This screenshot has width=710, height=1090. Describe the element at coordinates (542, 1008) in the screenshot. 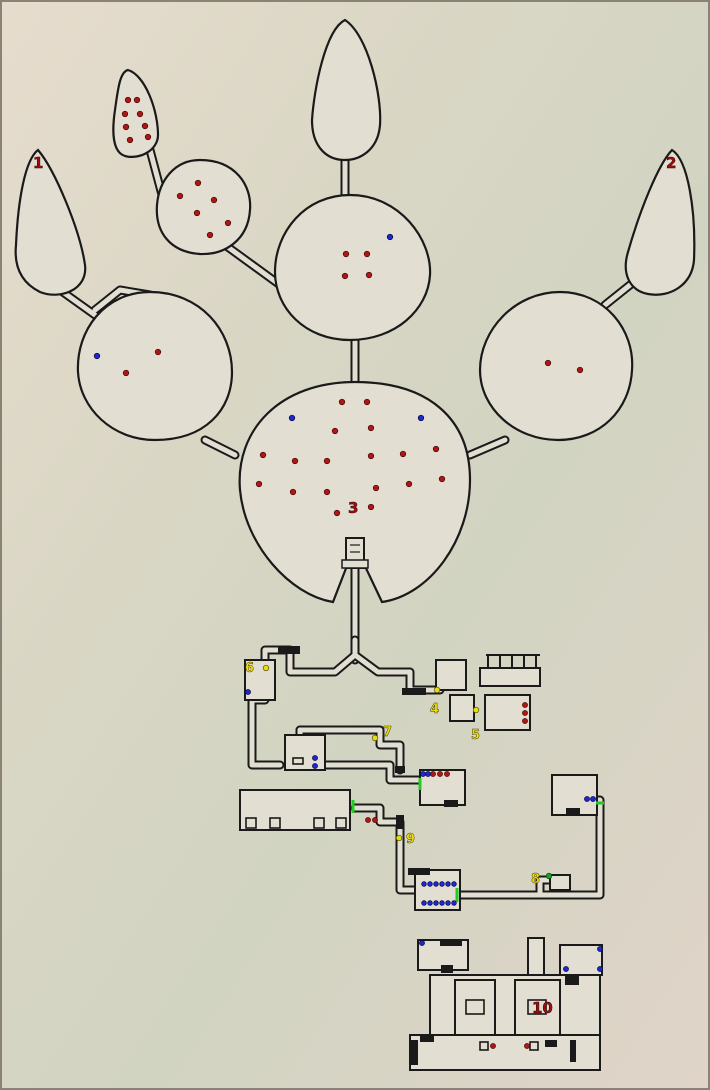

I see `map-label-10: 10` at that location.